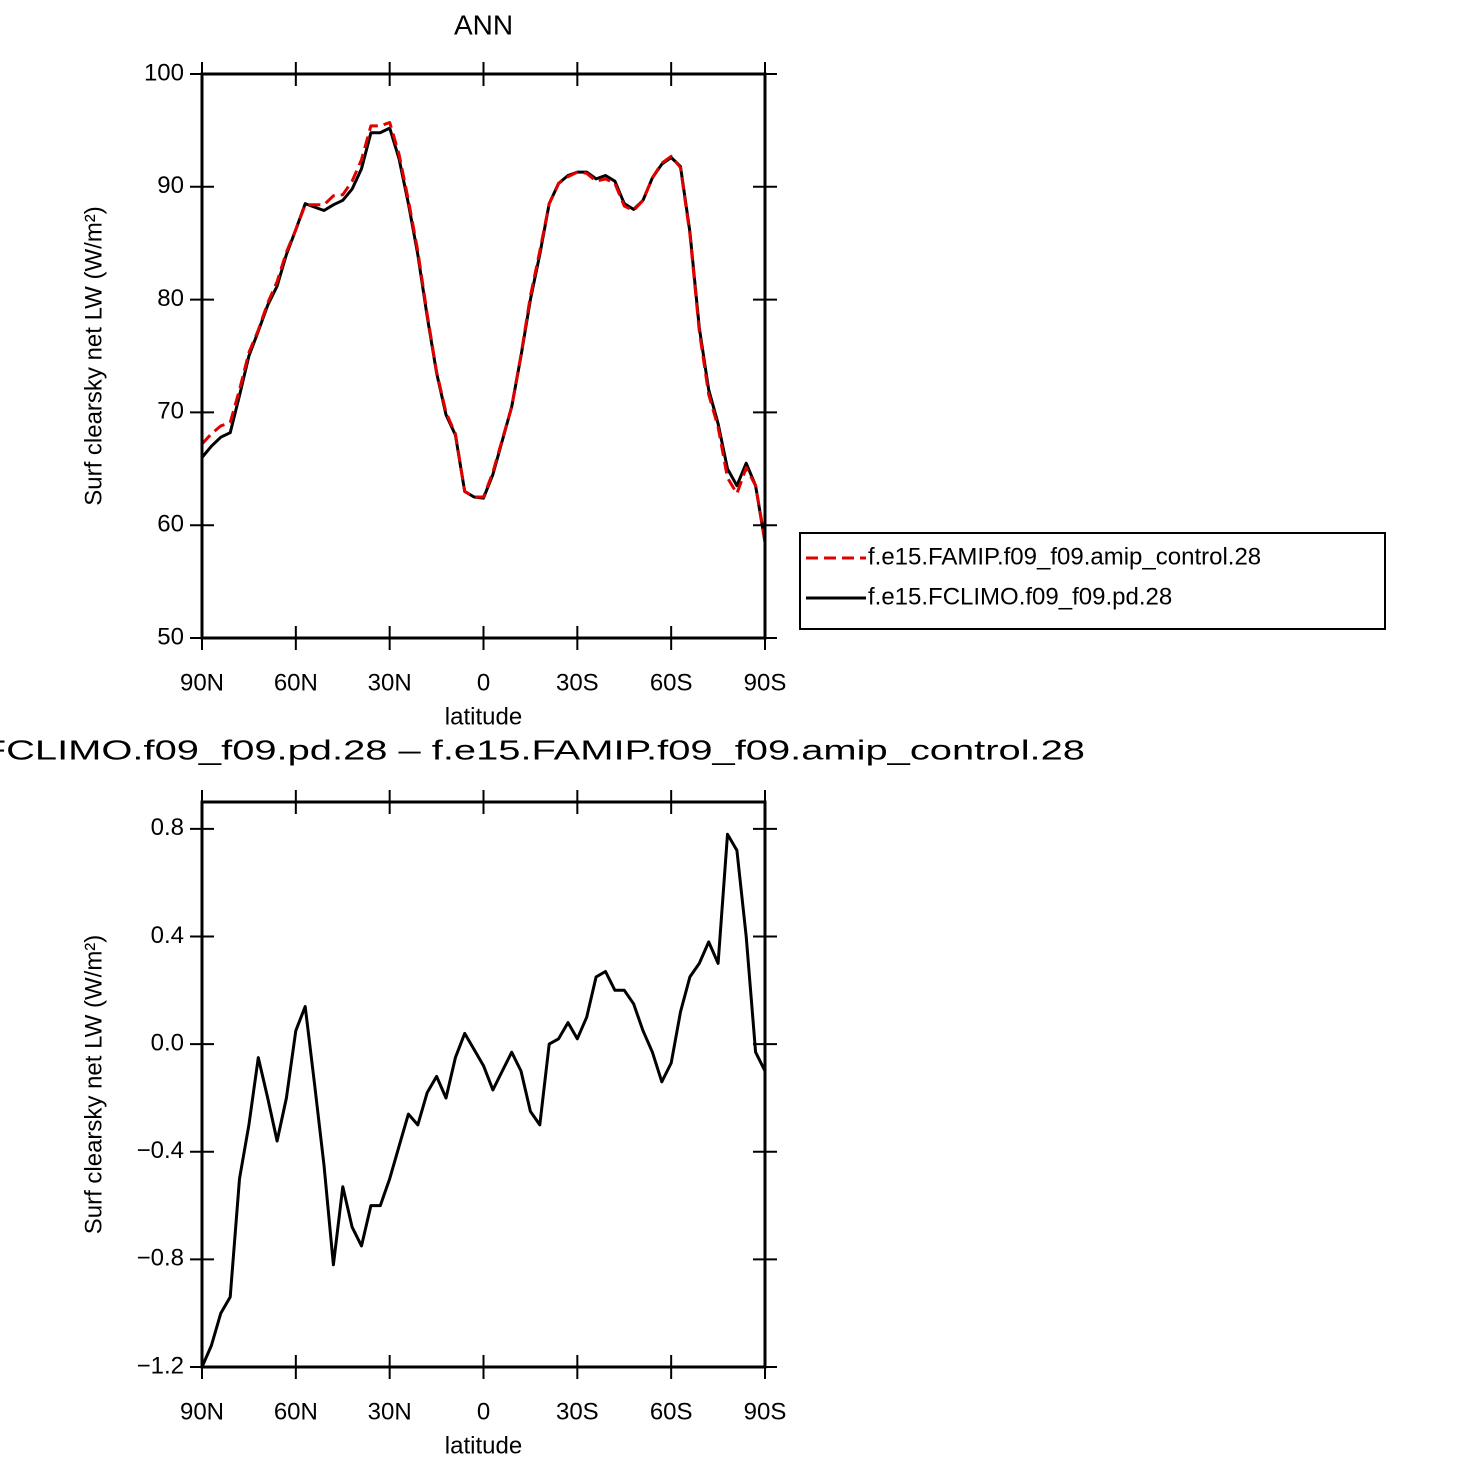 This screenshot has height=1469, width=1466. What do you see at coordinates (1020, 596) in the screenshot?
I see `legend-label: f.e15.FCLIMO.f09_f09.pd.28` at bounding box center [1020, 596].